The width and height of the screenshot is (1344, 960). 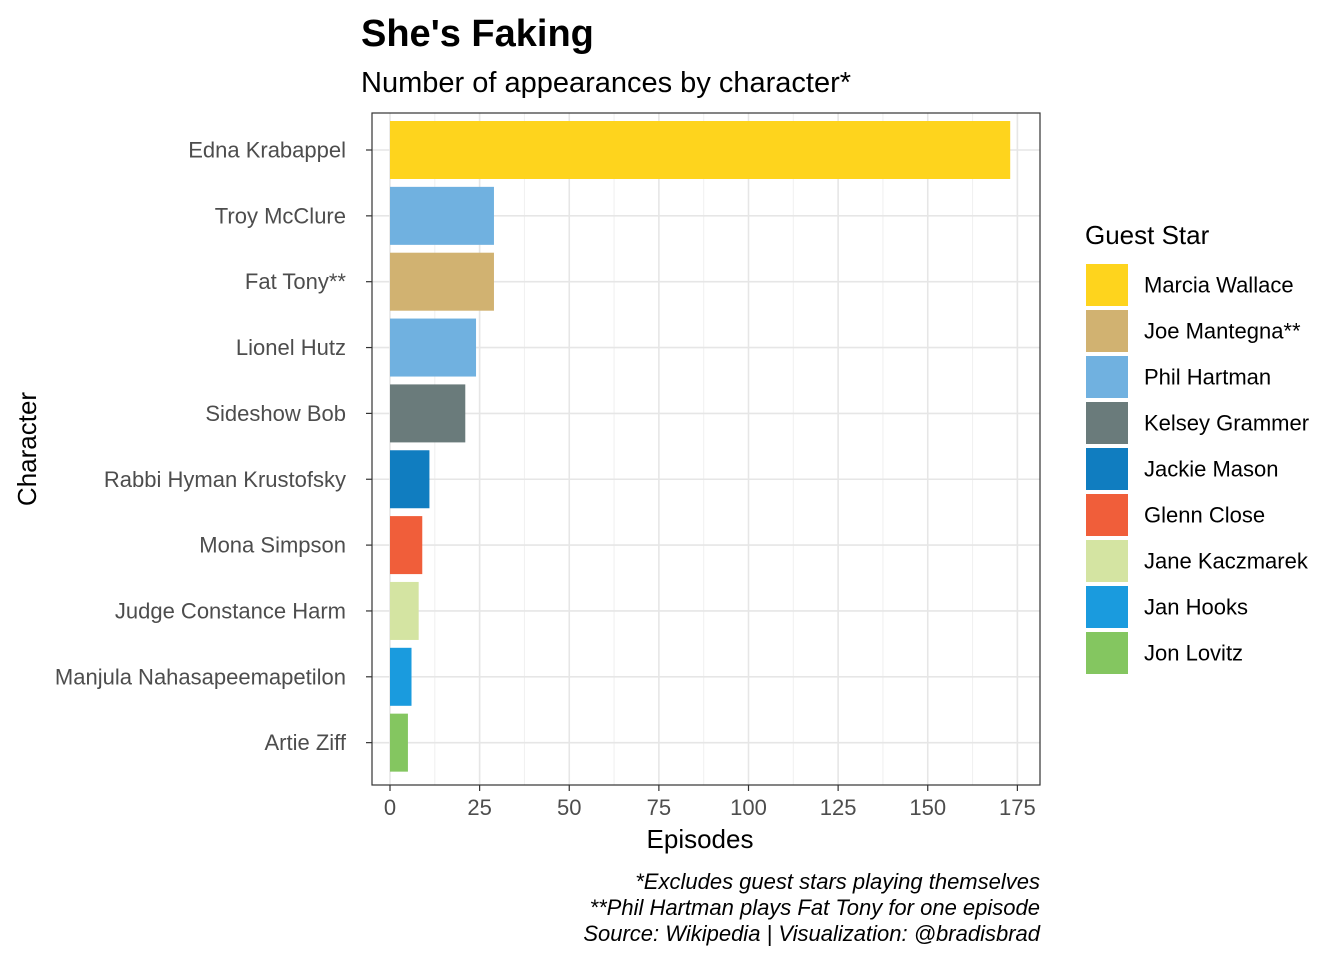 What do you see at coordinates (569, 807) in the screenshot?
I see `x-tick-label: 50` at bounding box center [569, 807].